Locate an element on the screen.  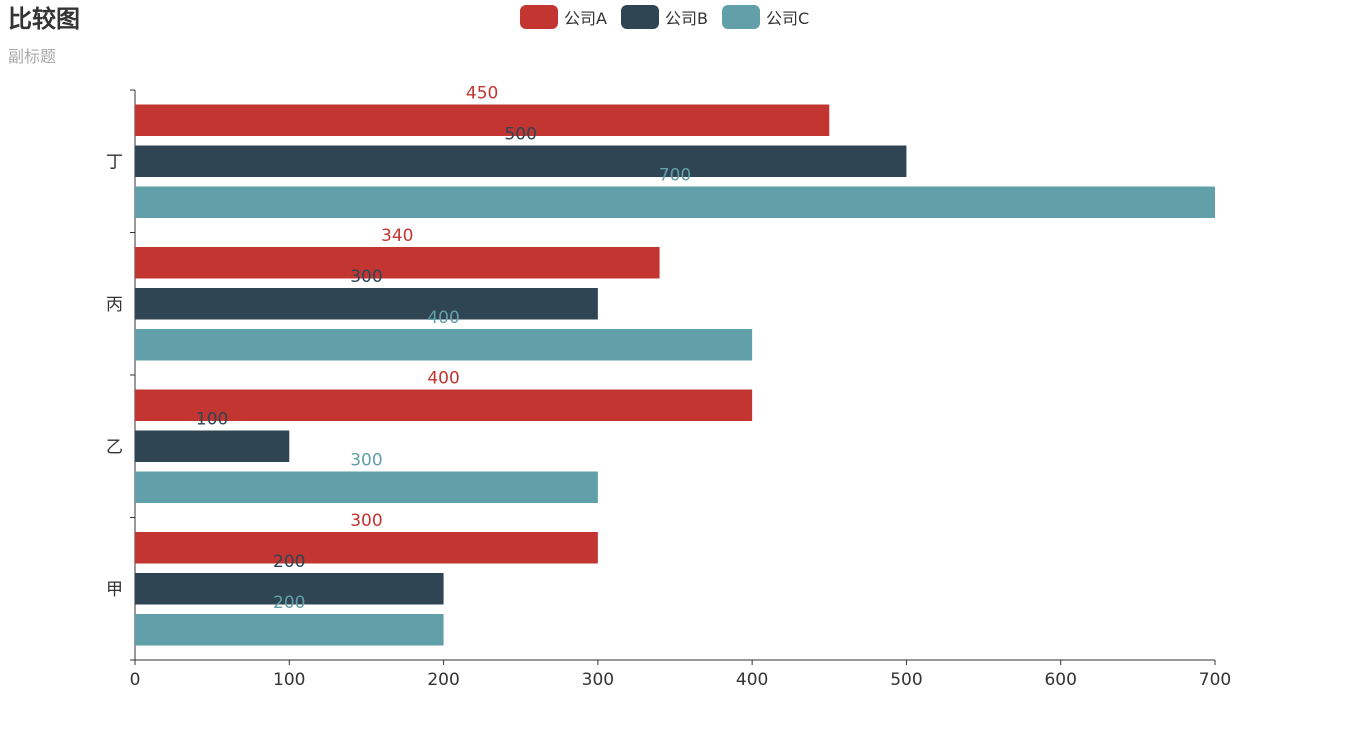
legend-item-company-c: 公司C is located at coordinates (765, 17).